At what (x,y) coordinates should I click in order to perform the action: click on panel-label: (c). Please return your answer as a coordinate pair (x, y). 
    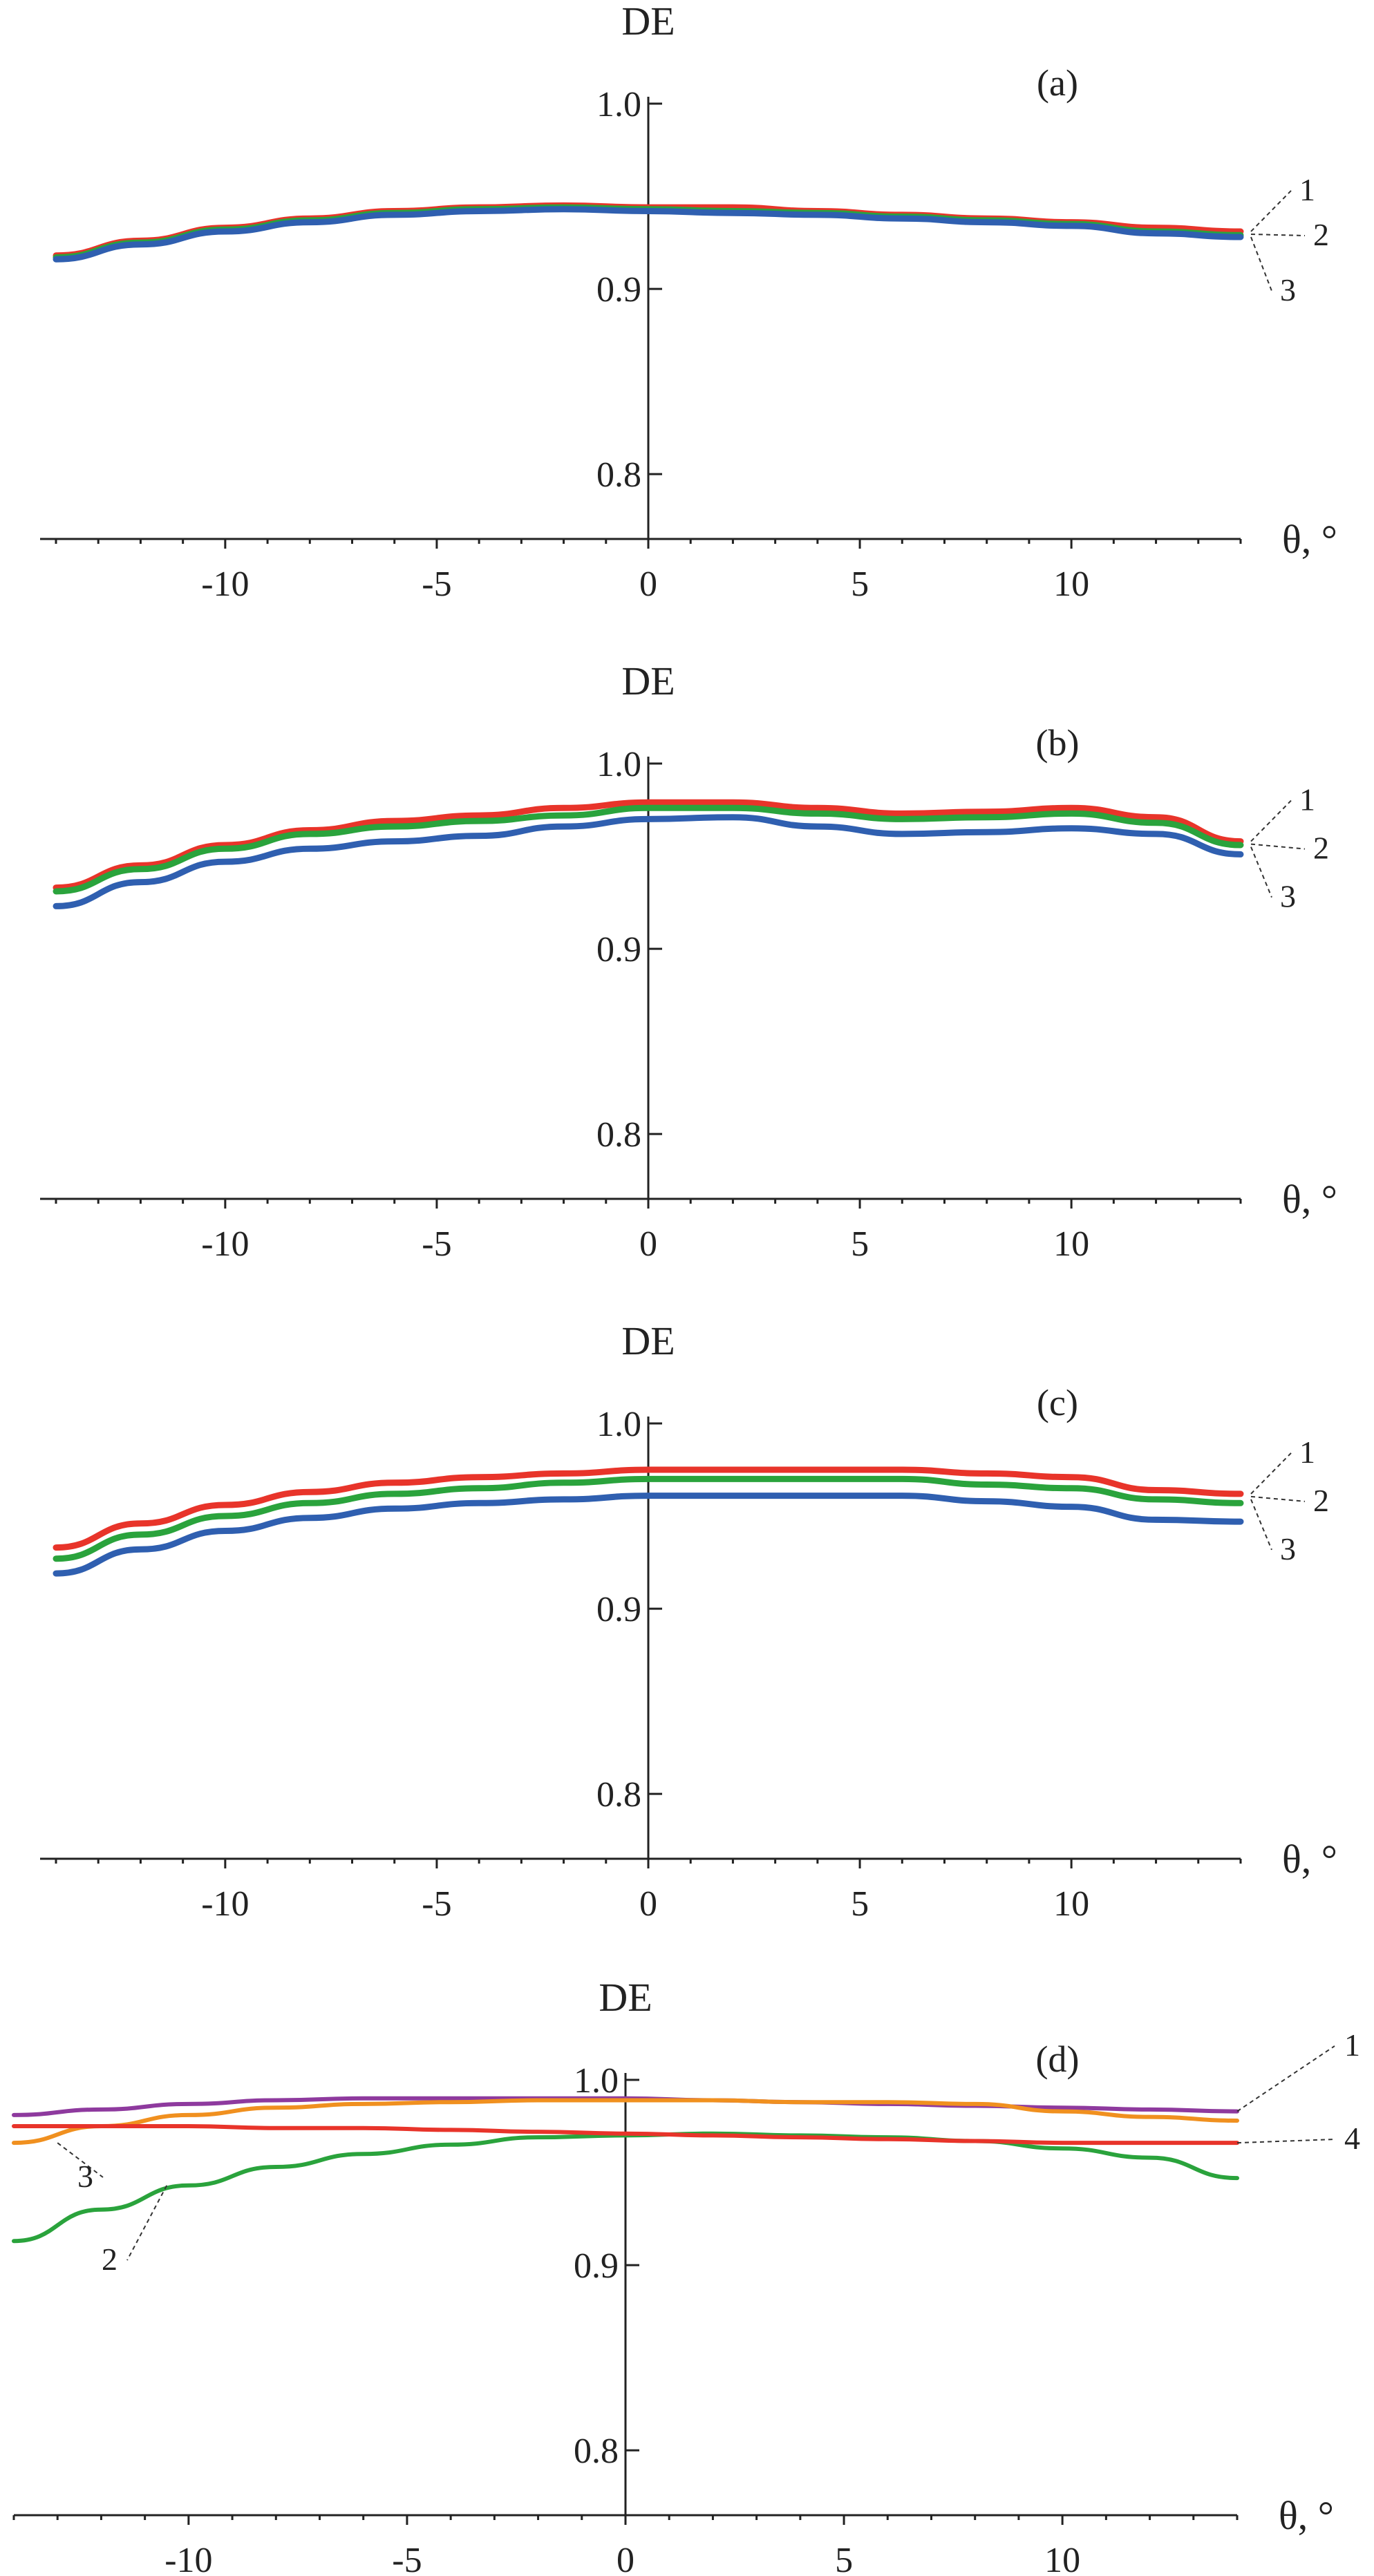
    Looking at the image, I should click on (1057, 1402).